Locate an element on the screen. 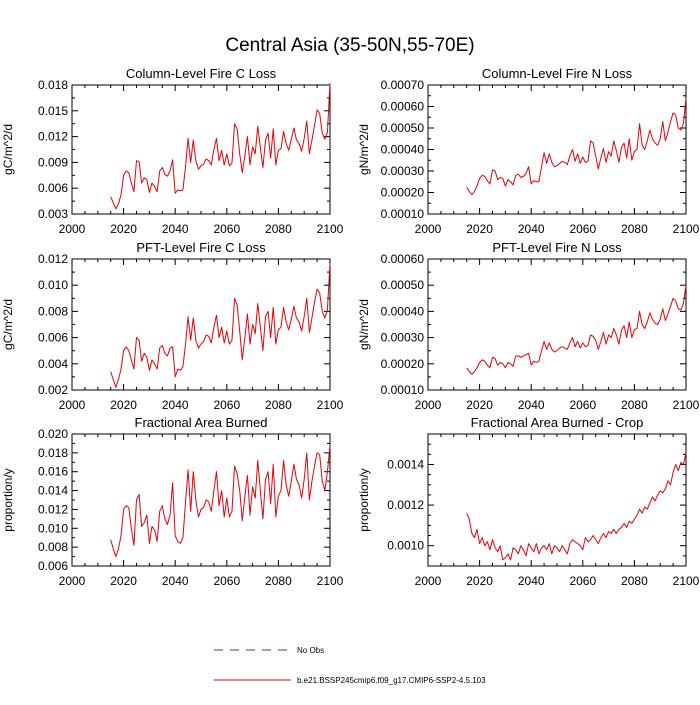 Image resolution: width=700 pixels, height=705 pixels. y-tick-label: 0.0014 is located at coordinates (405, 464).